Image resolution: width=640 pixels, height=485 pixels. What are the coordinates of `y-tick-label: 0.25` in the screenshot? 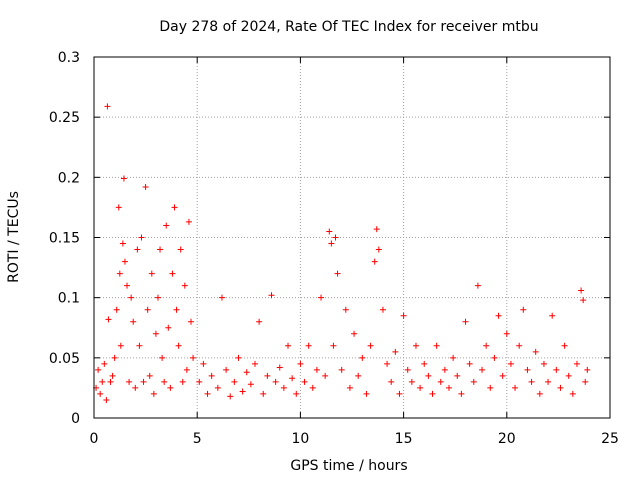 It's located at (64, 118).